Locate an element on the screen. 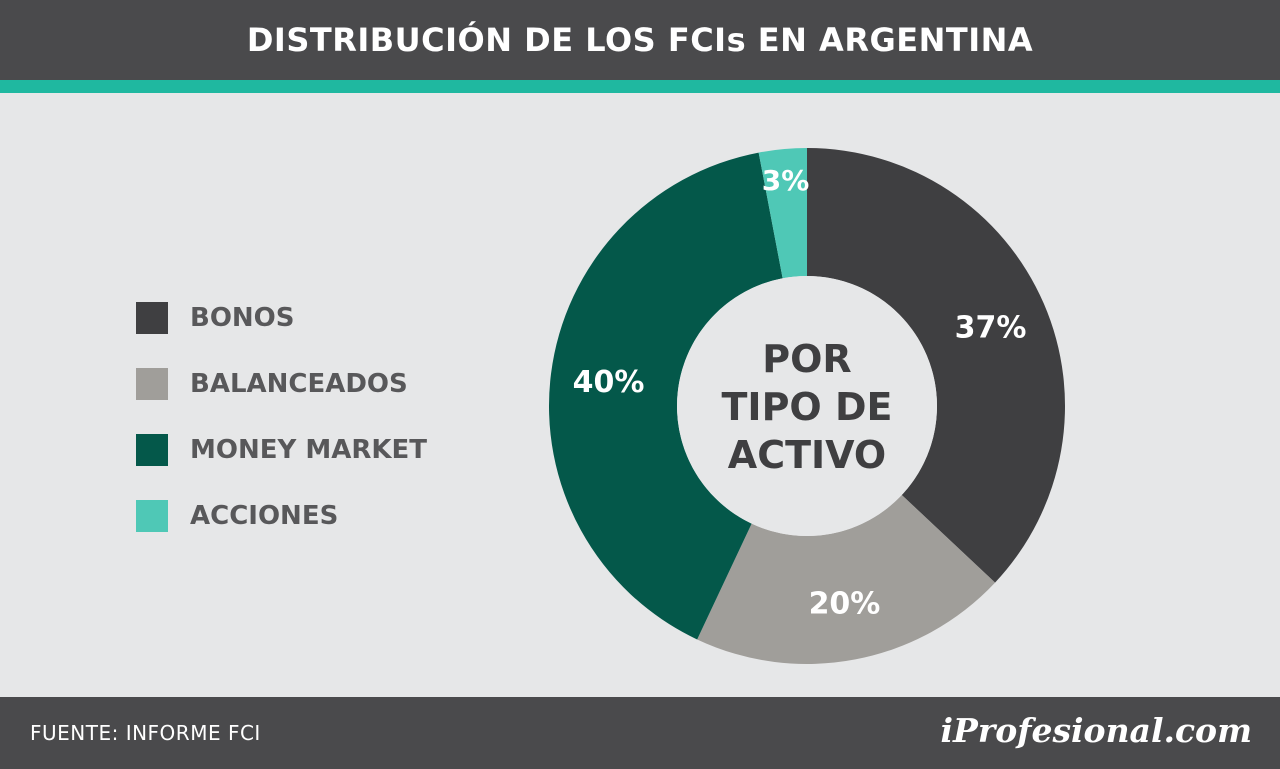 The width and height of the screenshot is (1280, 769). legend-item-money-market: MONEY MARKET is located at coordinates (281, 450).